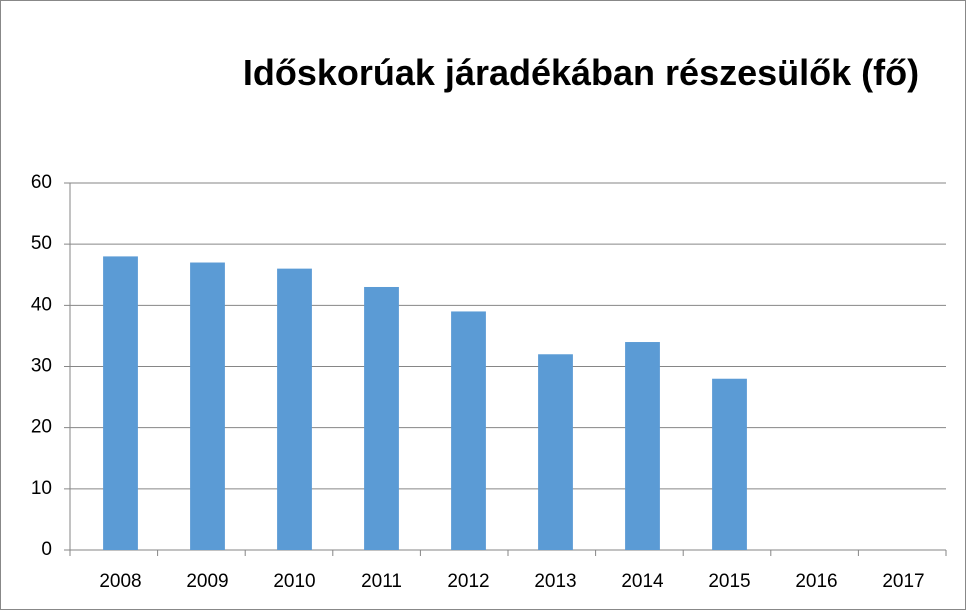 Image resolution: width=966 pixels, height=610 pixels. I want to click on x-tick-label: 2012, so click(468, 581).